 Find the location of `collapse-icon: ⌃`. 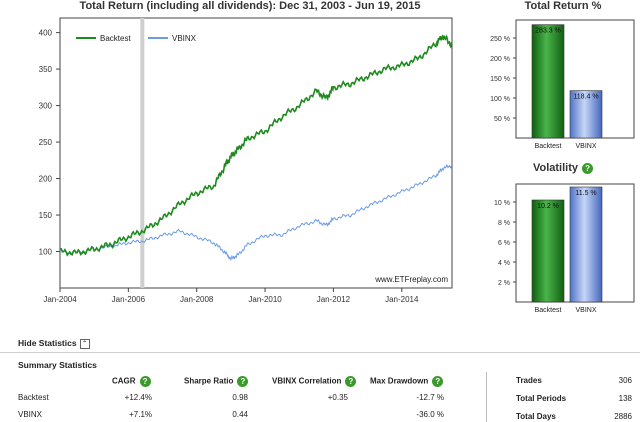

collapse-icon: ⌃ is located at coordinates (84, 343).